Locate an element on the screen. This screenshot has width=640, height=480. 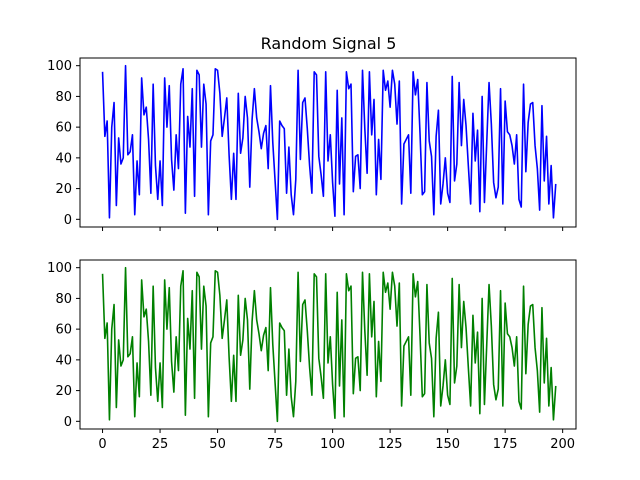
x-tick-label: 175 is located at coordinates (505, 444).